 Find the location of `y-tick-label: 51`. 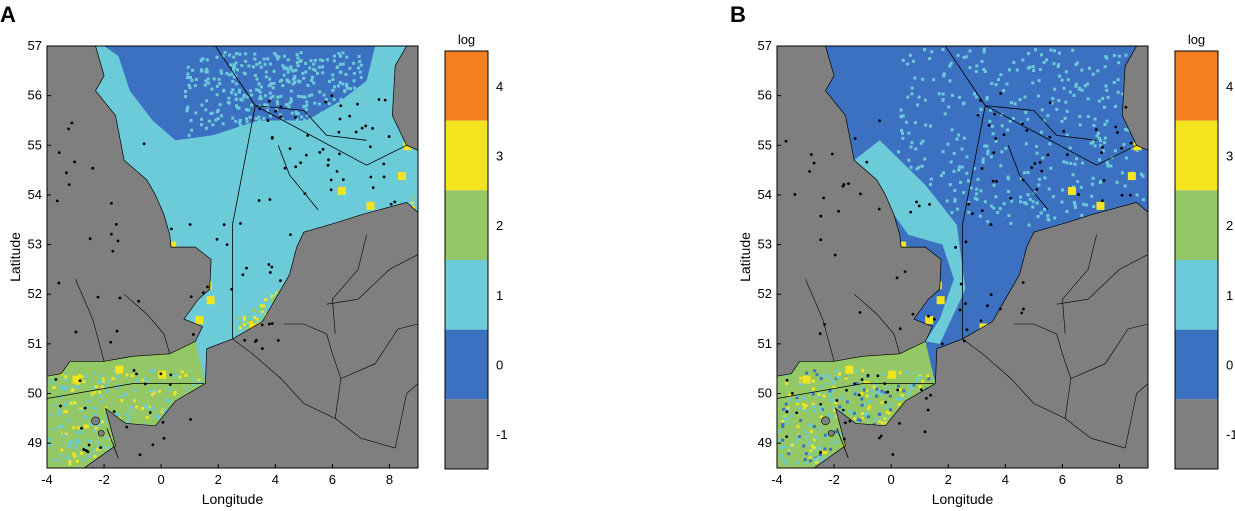

y-tick-label: 51 is located at coordinates (35, 343).